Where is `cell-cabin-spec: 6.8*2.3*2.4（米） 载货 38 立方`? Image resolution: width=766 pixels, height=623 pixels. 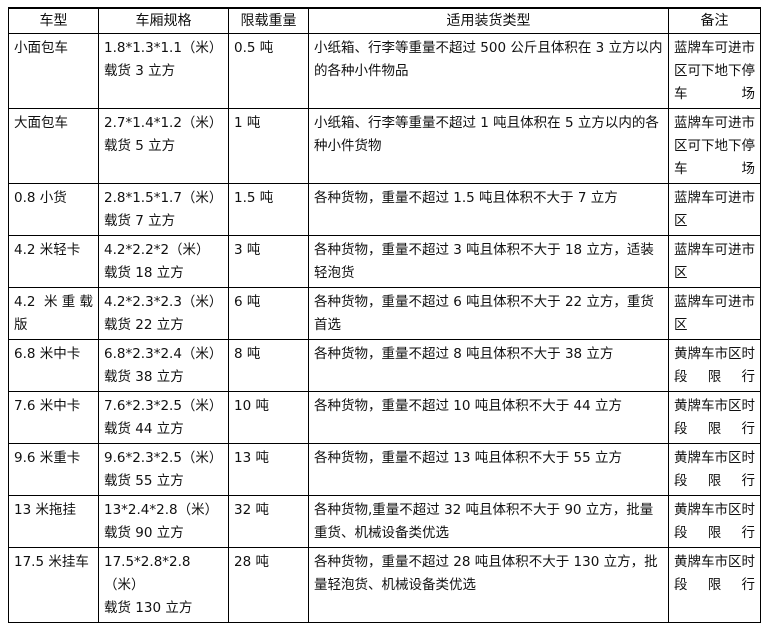
cell-cabin-spec: 6.8*2.3*2.4（米） 载货 38 立方 is located at coordinates (163, 365).